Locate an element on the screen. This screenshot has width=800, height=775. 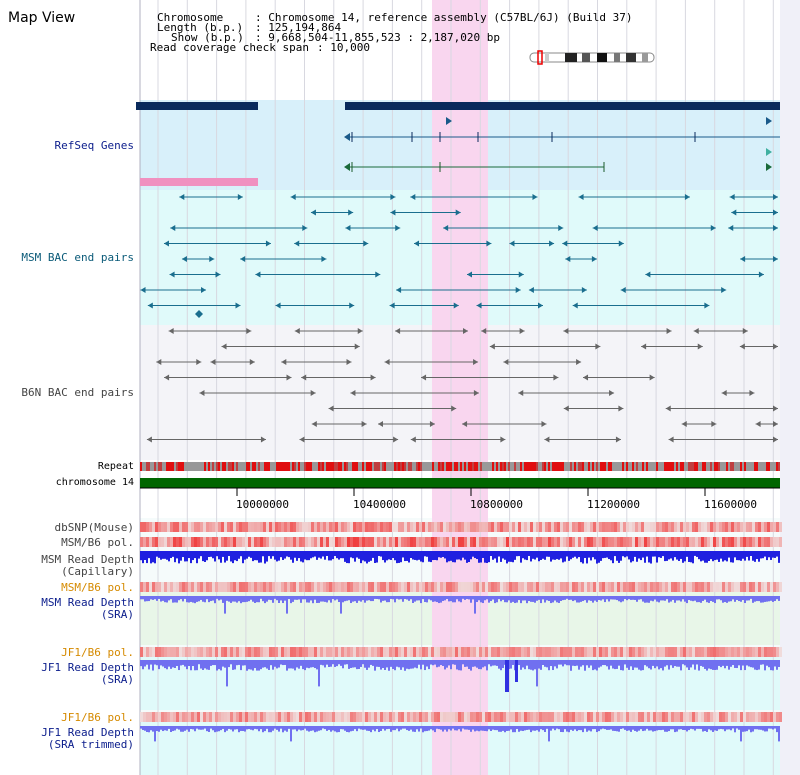
track-label-b6n-bac: B6N BAC end pairs is located at coordinates (77, 392).